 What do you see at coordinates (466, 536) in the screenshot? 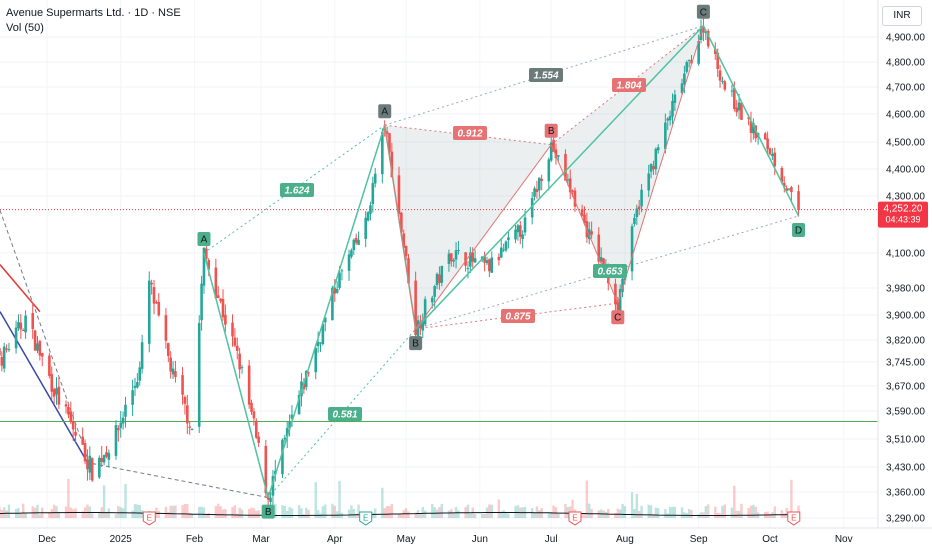
I see `time-axis: Dec 2025 Feb Mar Apr May Jun Jul Aug Sep Oct Nov` at bounding box center [466, 536].